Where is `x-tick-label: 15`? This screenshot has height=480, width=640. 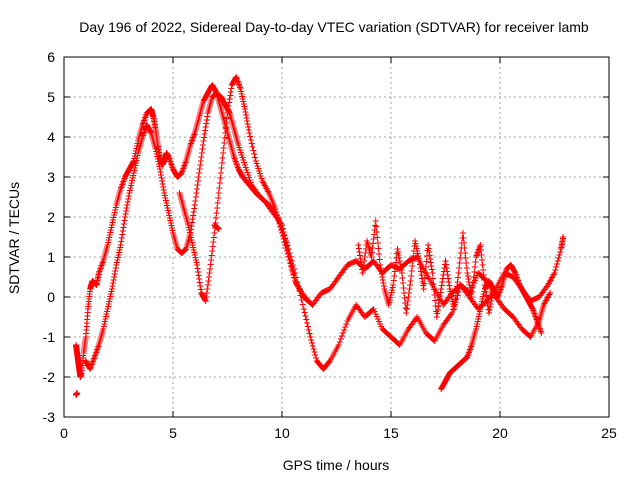 x-tick-label: 15 is located at coordinates (391, 433).